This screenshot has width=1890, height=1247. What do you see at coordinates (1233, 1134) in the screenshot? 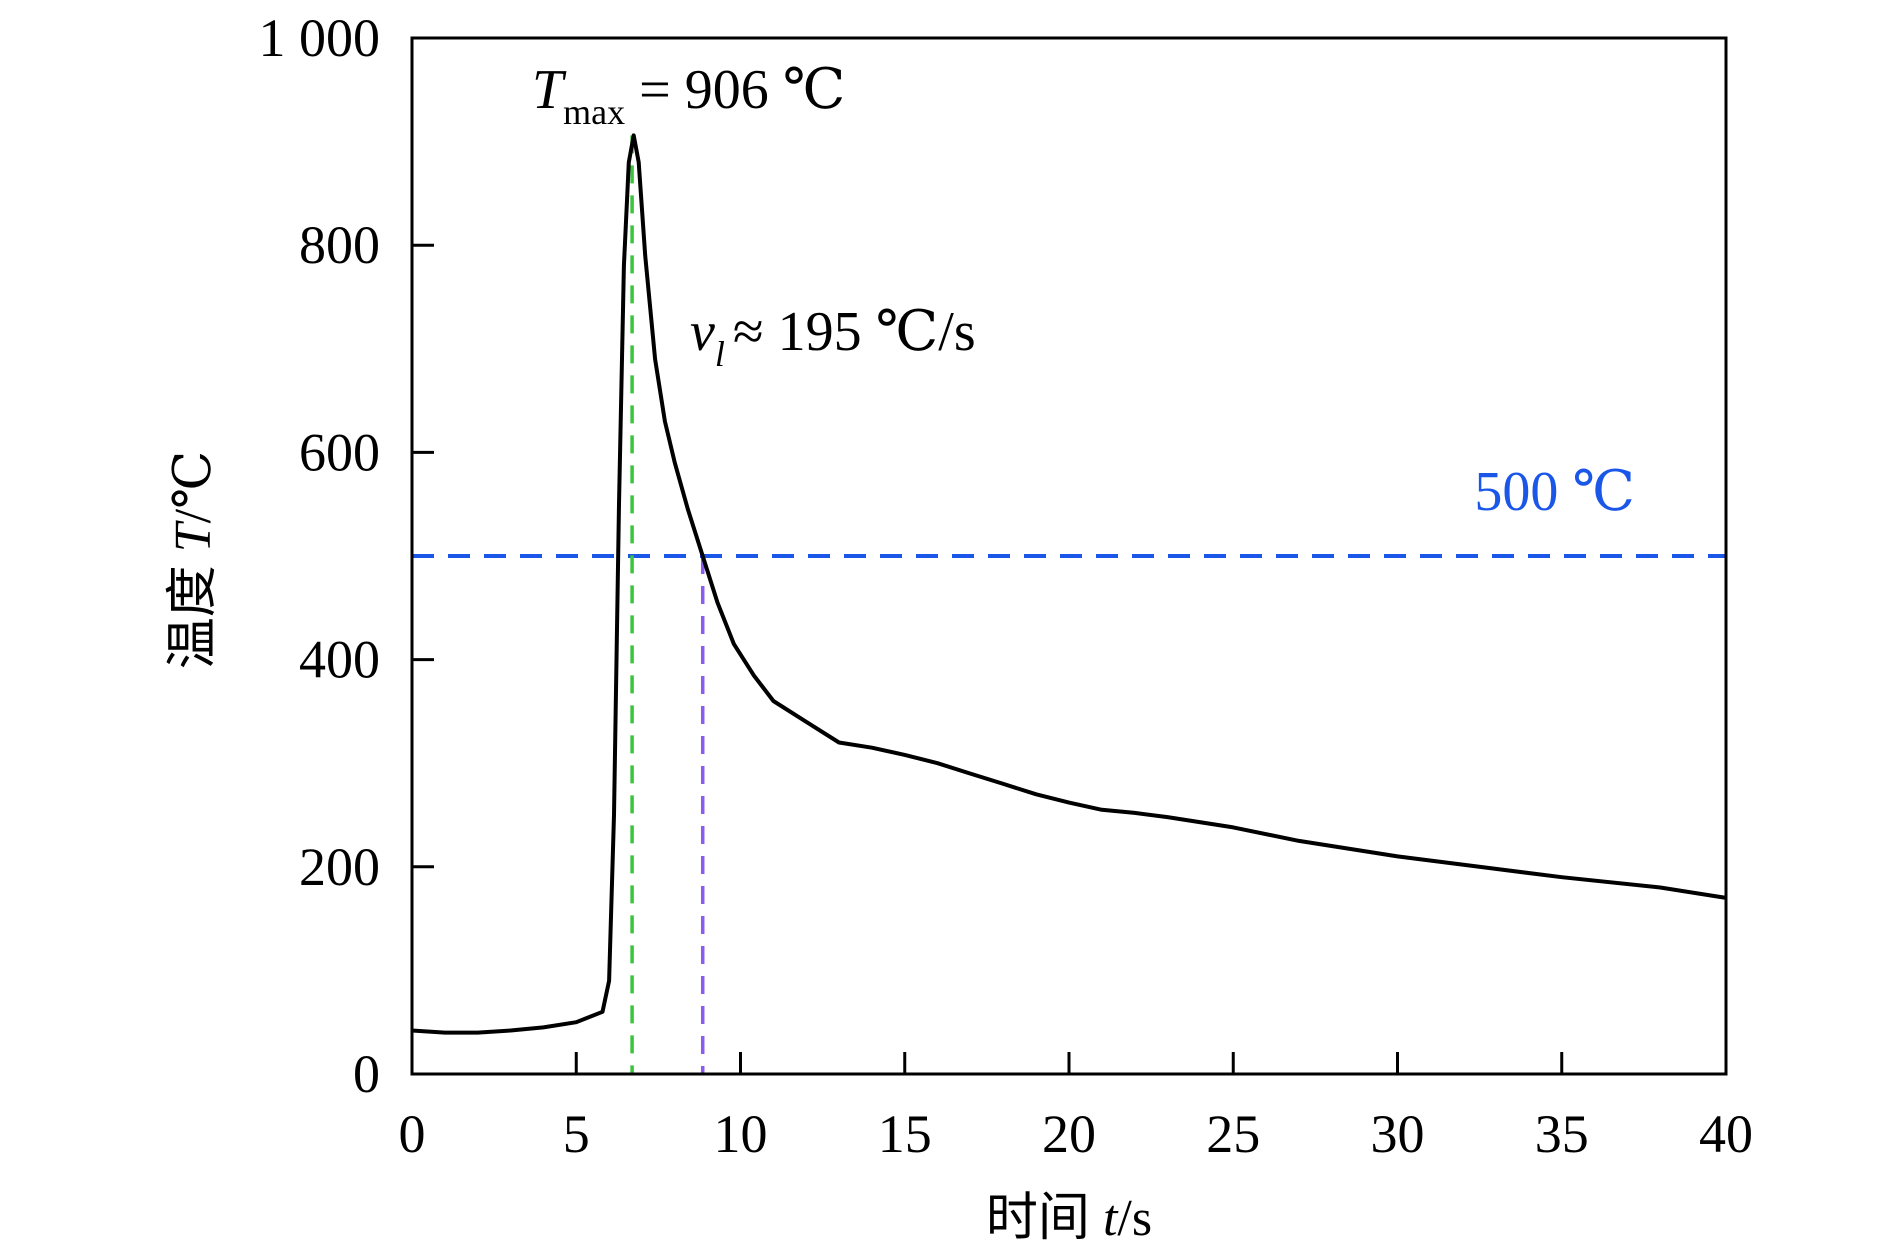
I see `x-tick-label: 25` at bounding box center [1233, 1134].